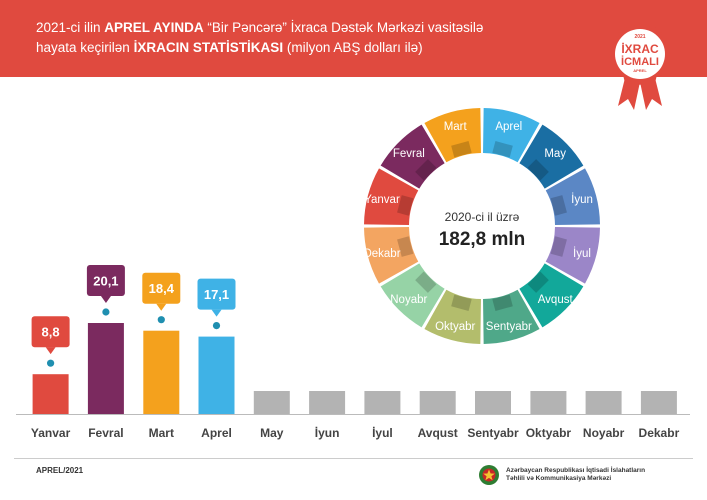  I want to click on state-emblem-icon, so click(489, 475).